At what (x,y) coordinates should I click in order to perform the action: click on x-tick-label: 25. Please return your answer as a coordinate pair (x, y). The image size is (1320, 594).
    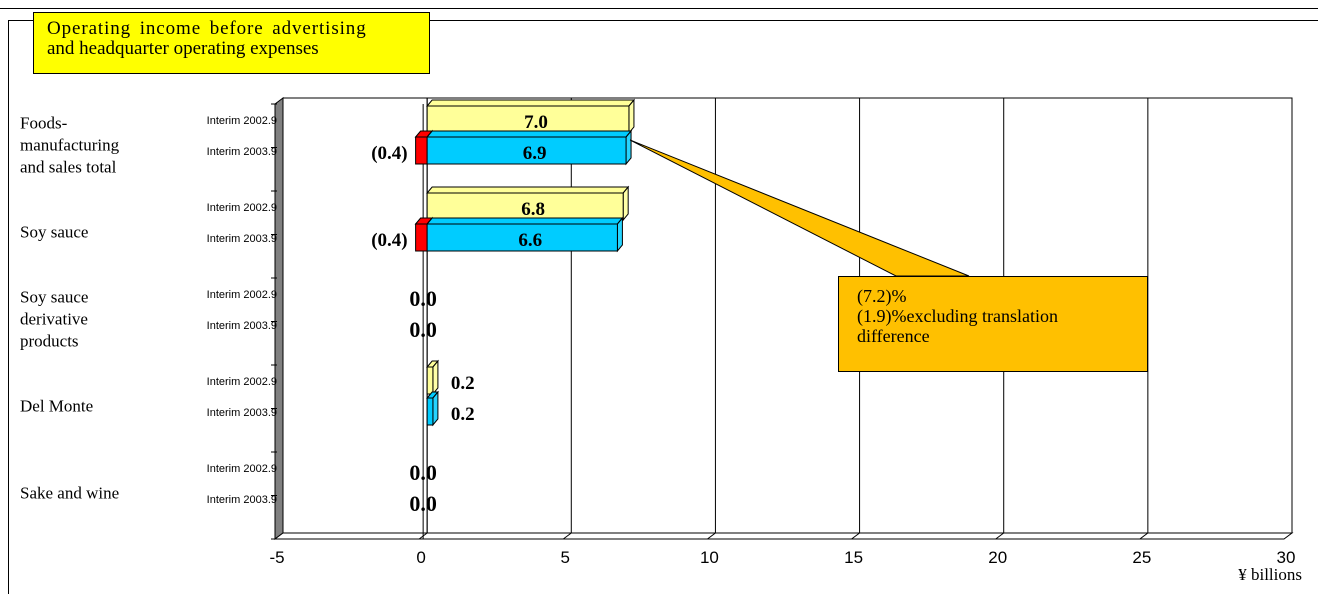
    Looking at the image, I should click on (1141, 557).